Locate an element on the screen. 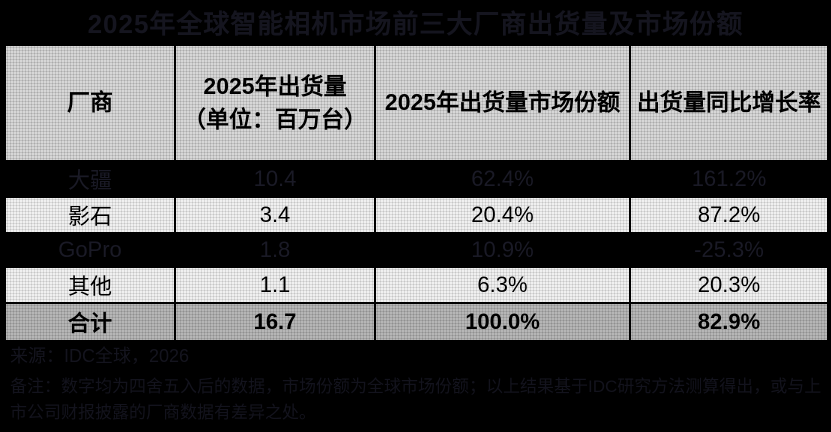 Image resolution: width=831 pixels, height=432 pixels. growth-cell: 87.2% is located at coordinates (729, 215).